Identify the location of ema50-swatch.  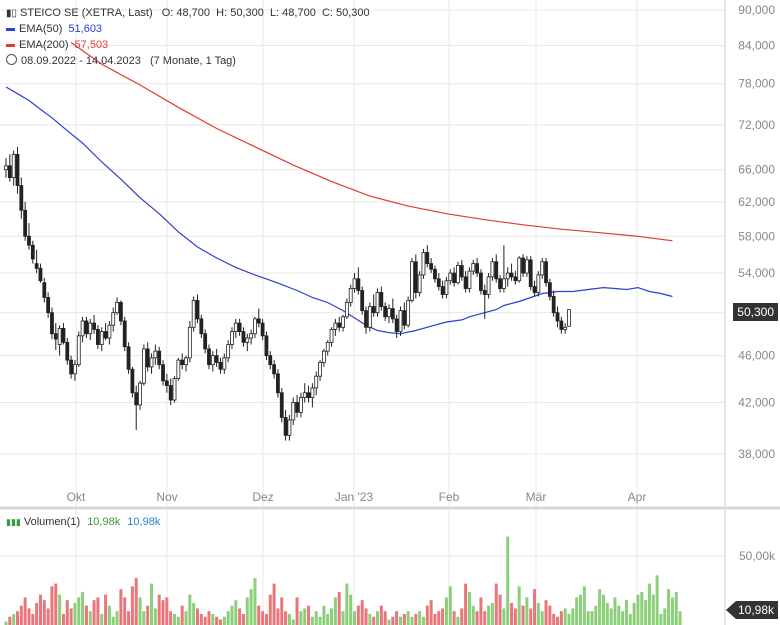
(10, 29).